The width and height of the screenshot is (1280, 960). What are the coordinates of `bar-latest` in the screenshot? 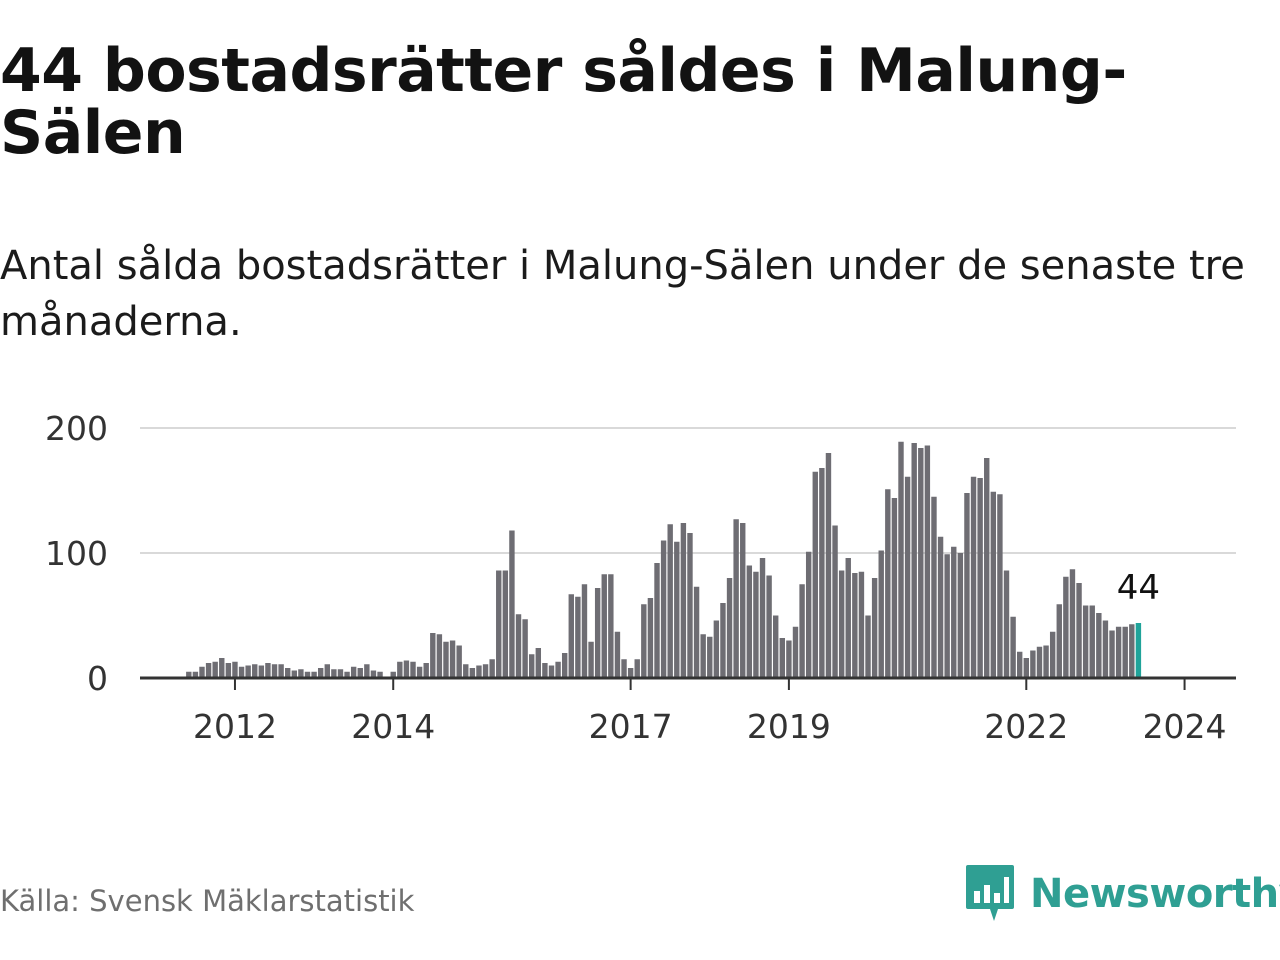 It's located at (1138, 650).